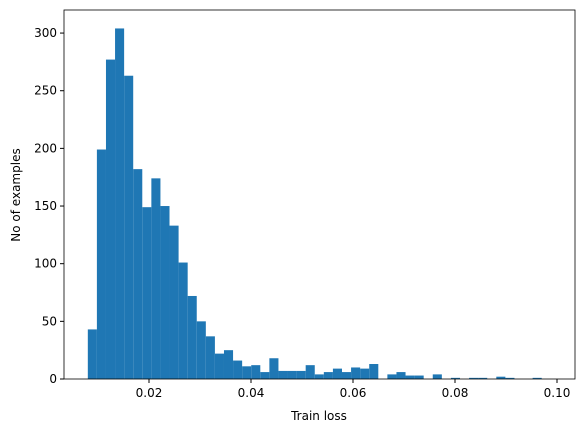  What do you see at coordinates (45, 91) in the screenshot?
I see `y-tick-label: 250` at bounding box center [45, 91].